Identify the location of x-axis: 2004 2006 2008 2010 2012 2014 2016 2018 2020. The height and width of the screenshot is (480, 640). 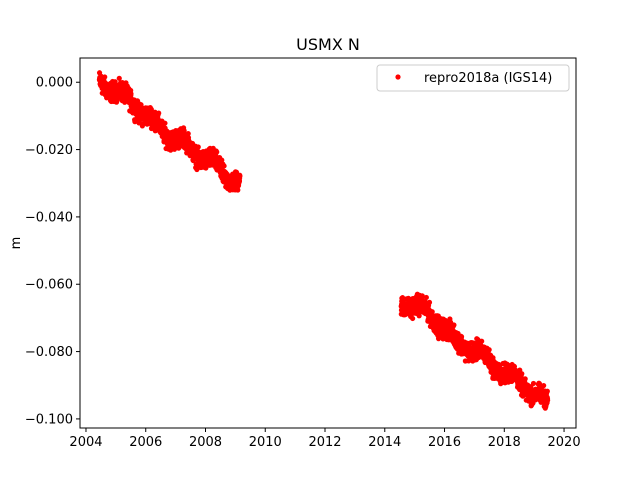
(325, 439).